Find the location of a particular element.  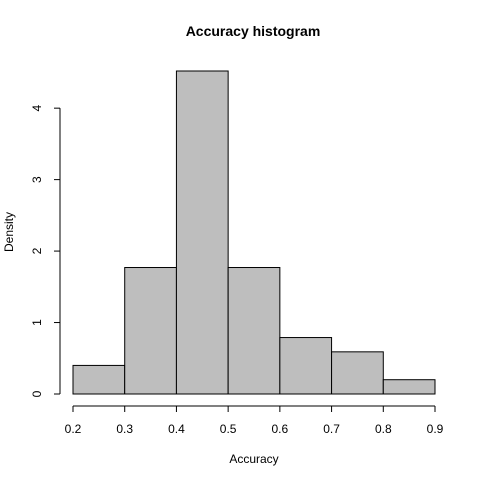

x-tick-label: 0.8 is located at coordinates (383, 429).